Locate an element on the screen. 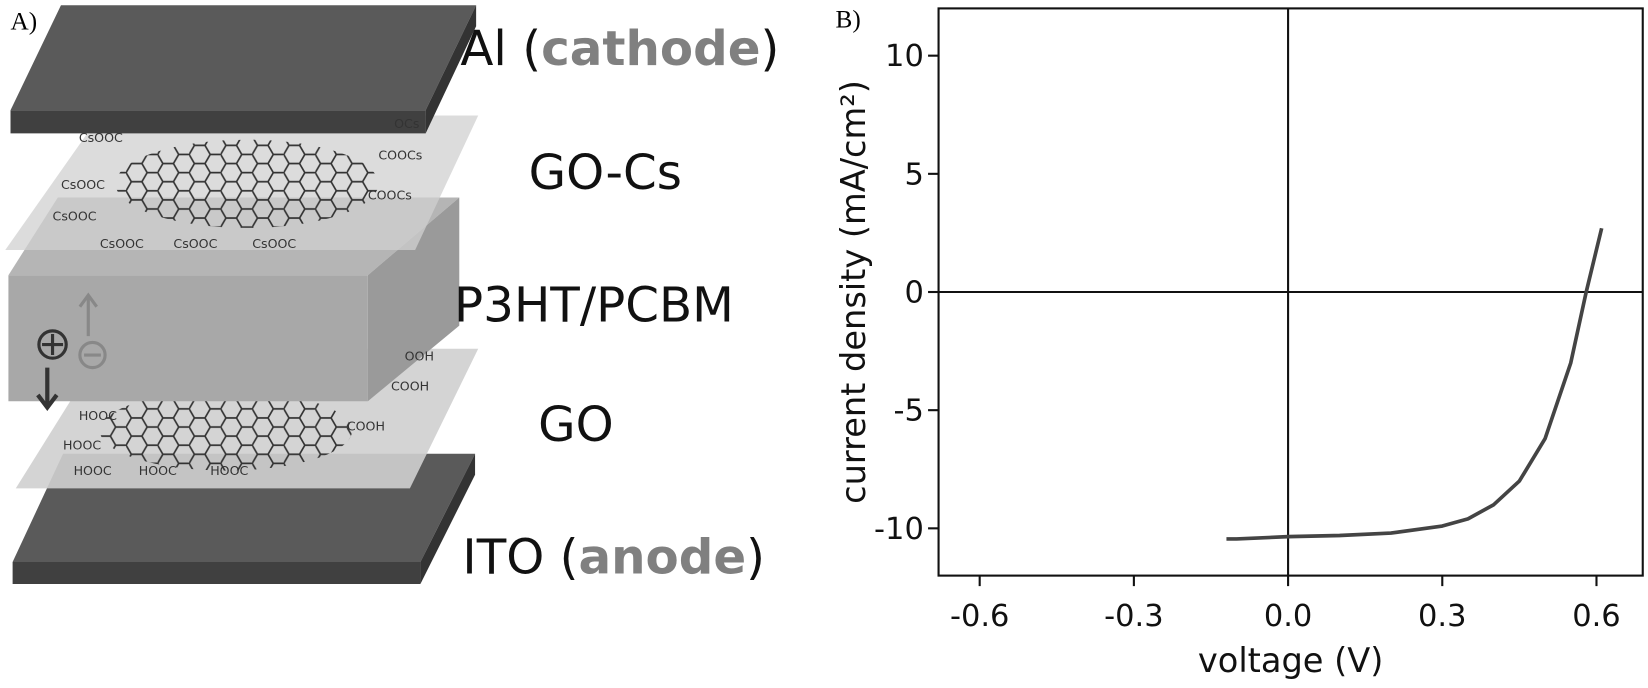 The width and height of the screenshot is (1648, 688). hole-arrow is located at coordinates (47, 389).